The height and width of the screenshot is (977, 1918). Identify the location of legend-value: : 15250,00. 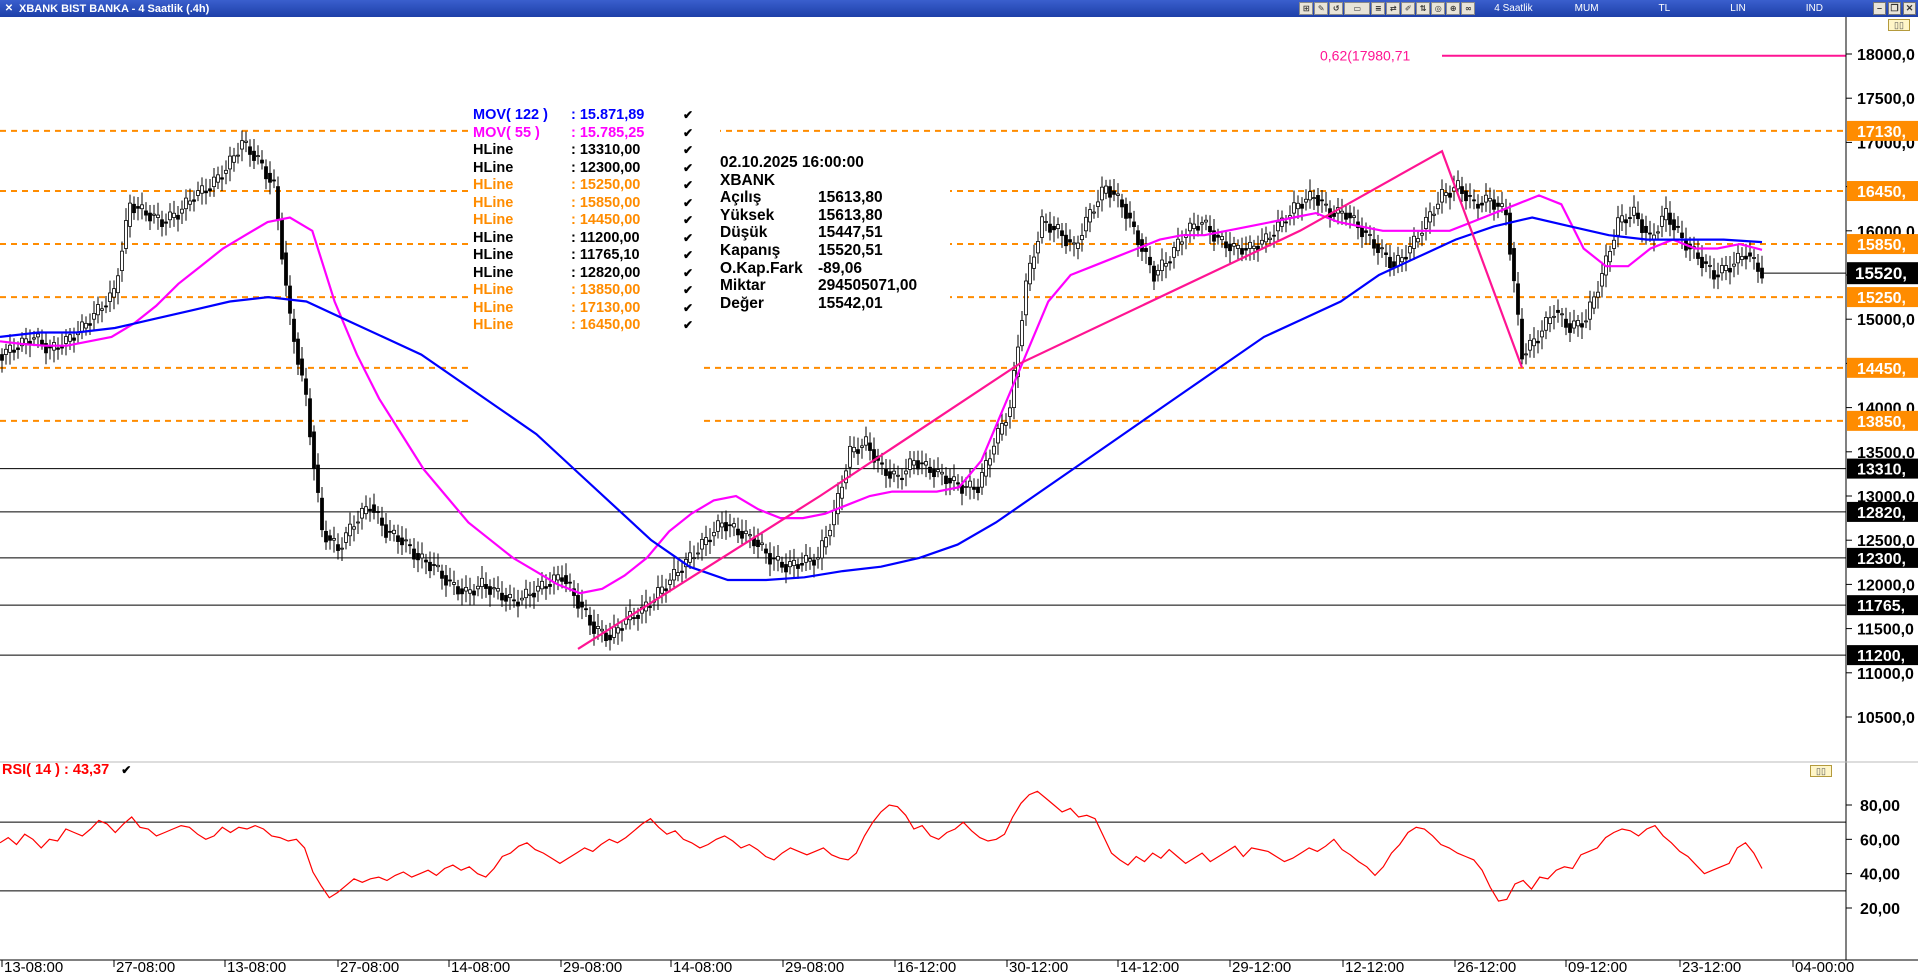
(606, 185).